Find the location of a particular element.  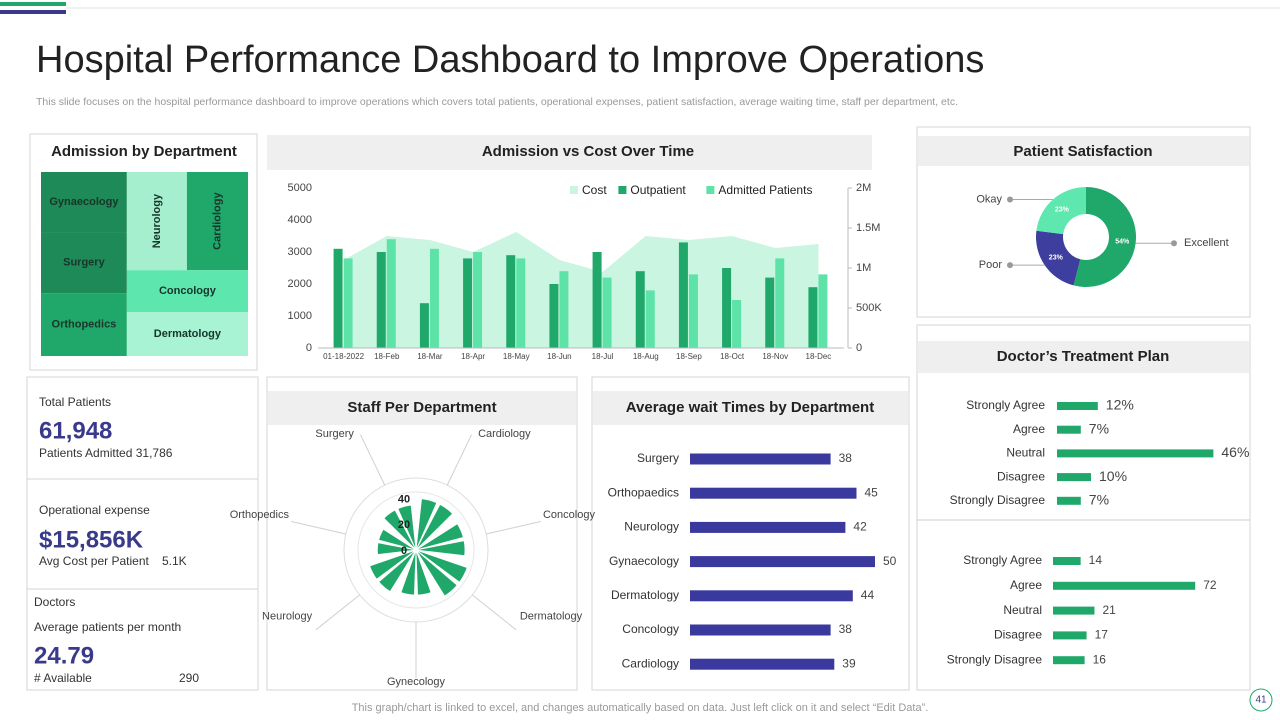

value-label: 17 is located at coordinates (1102, 635).